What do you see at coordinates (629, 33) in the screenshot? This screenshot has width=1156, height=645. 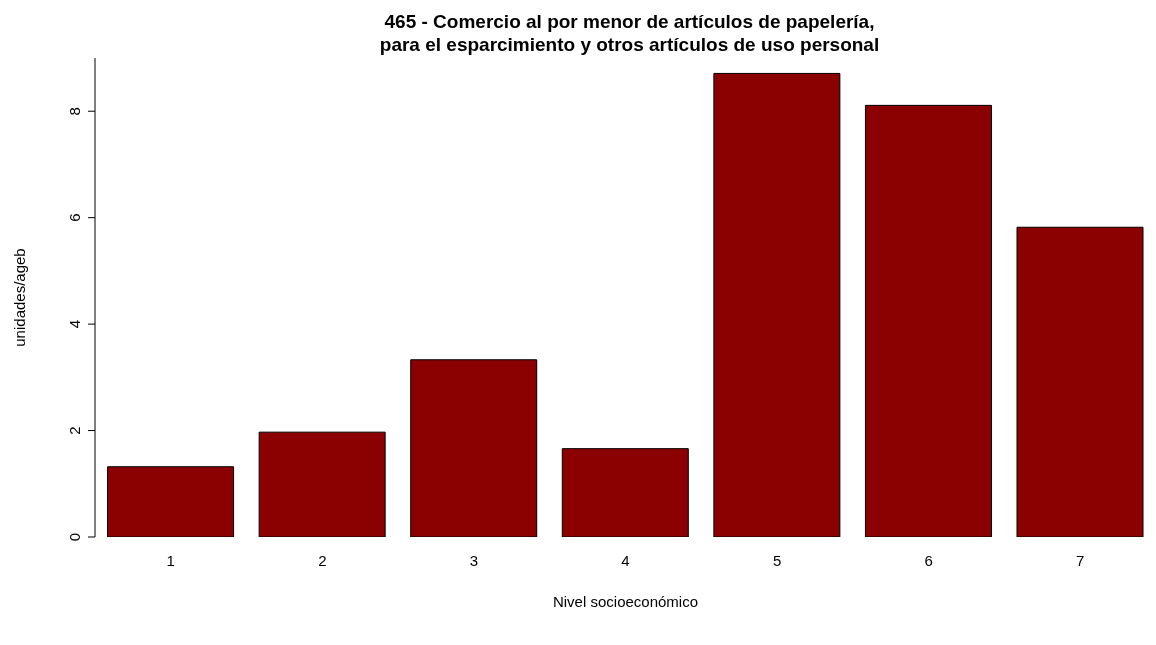 I see `chart-title: 465 - Comercio al por menor de artículos de papelería, para el esparcimiento y otros artículos de uso personal` at bounding box center [629, 33].